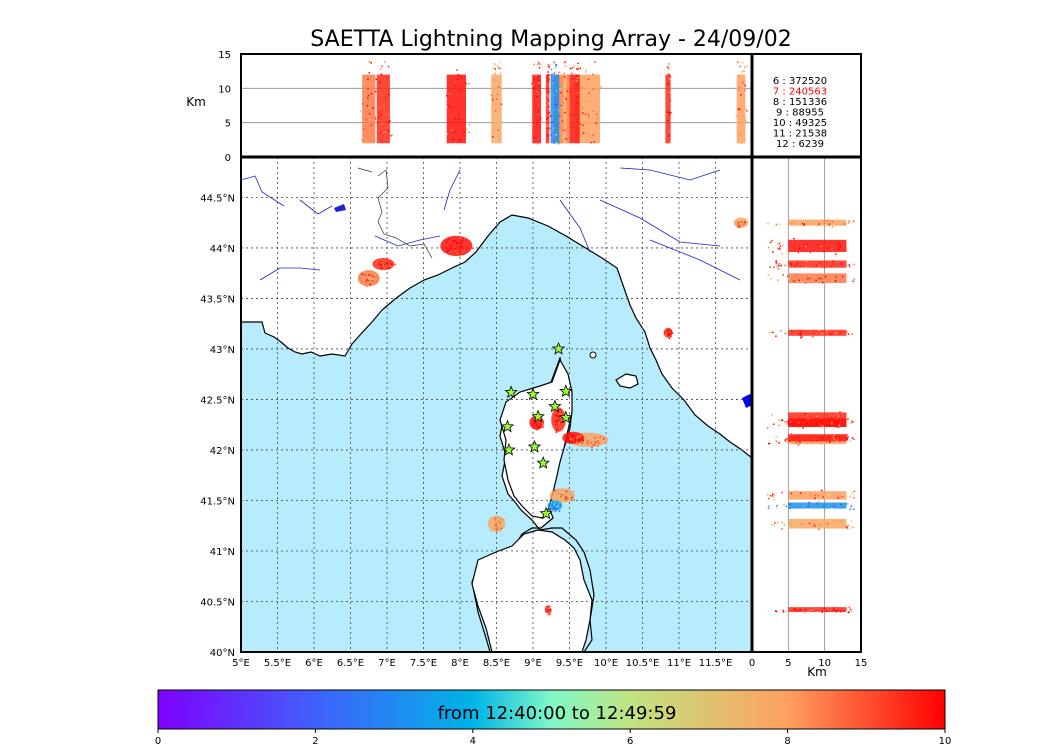 Image resolution: width=1050 pixels, height=754 pixels. What do you see at coordinates (315, 741) in the screenshot?
I see `colorbar-tick-label: 2` at bounding box center [315, 741].